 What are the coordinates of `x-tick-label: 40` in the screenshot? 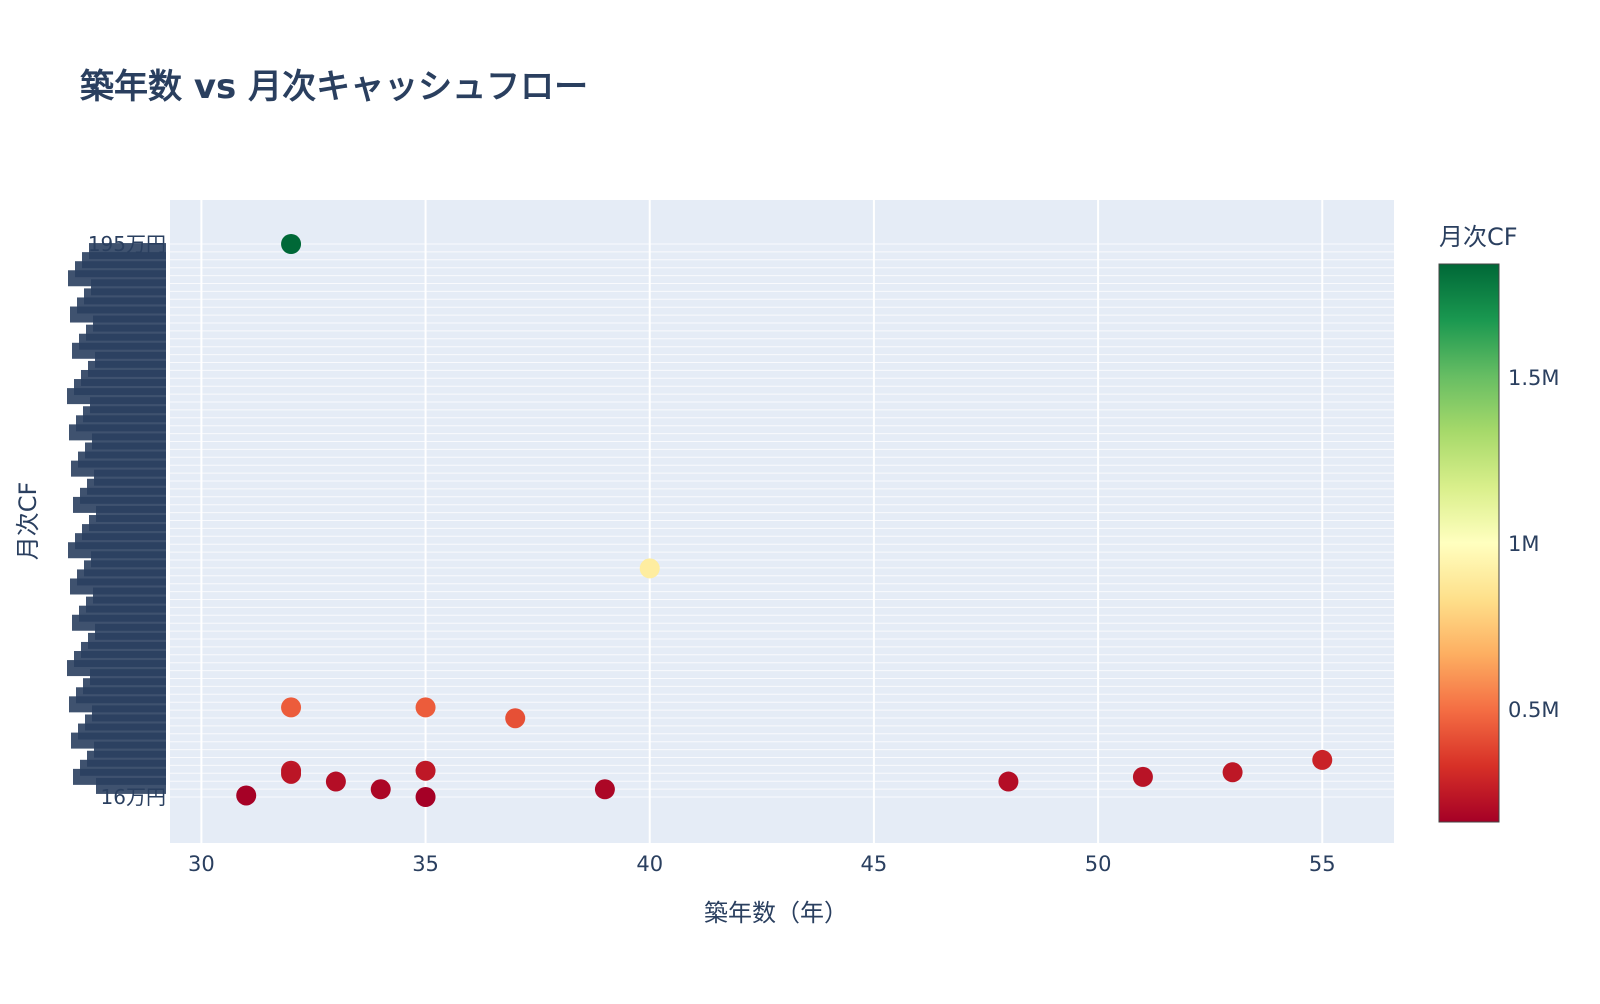 It's located at (649, 864).